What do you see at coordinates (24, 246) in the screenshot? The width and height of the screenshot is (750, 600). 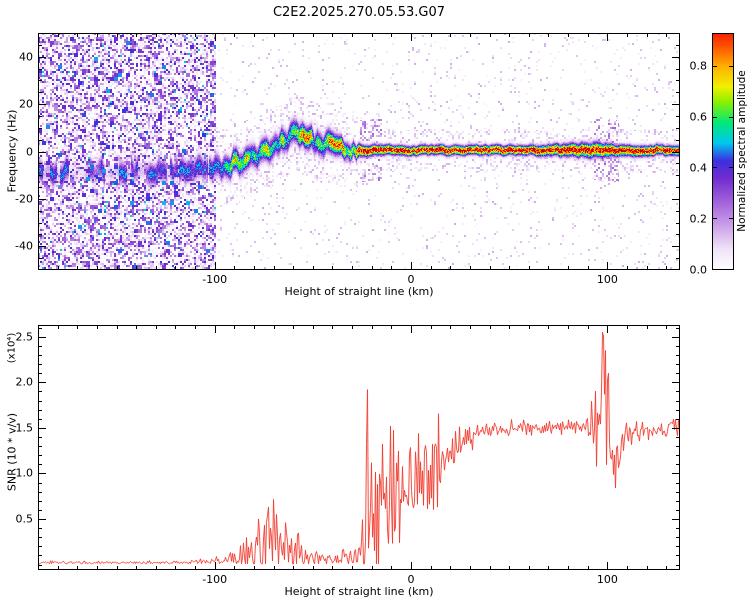 I see `spectrogram-y-tick-label-4: -40` at bounding box center [24, 246].